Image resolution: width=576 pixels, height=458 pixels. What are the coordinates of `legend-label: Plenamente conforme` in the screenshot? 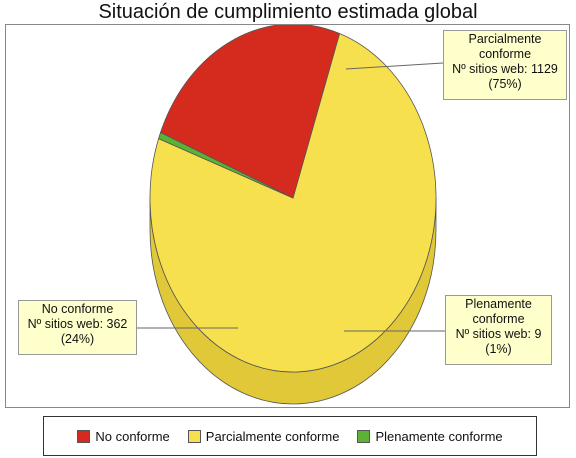 It's located at (439, 436).